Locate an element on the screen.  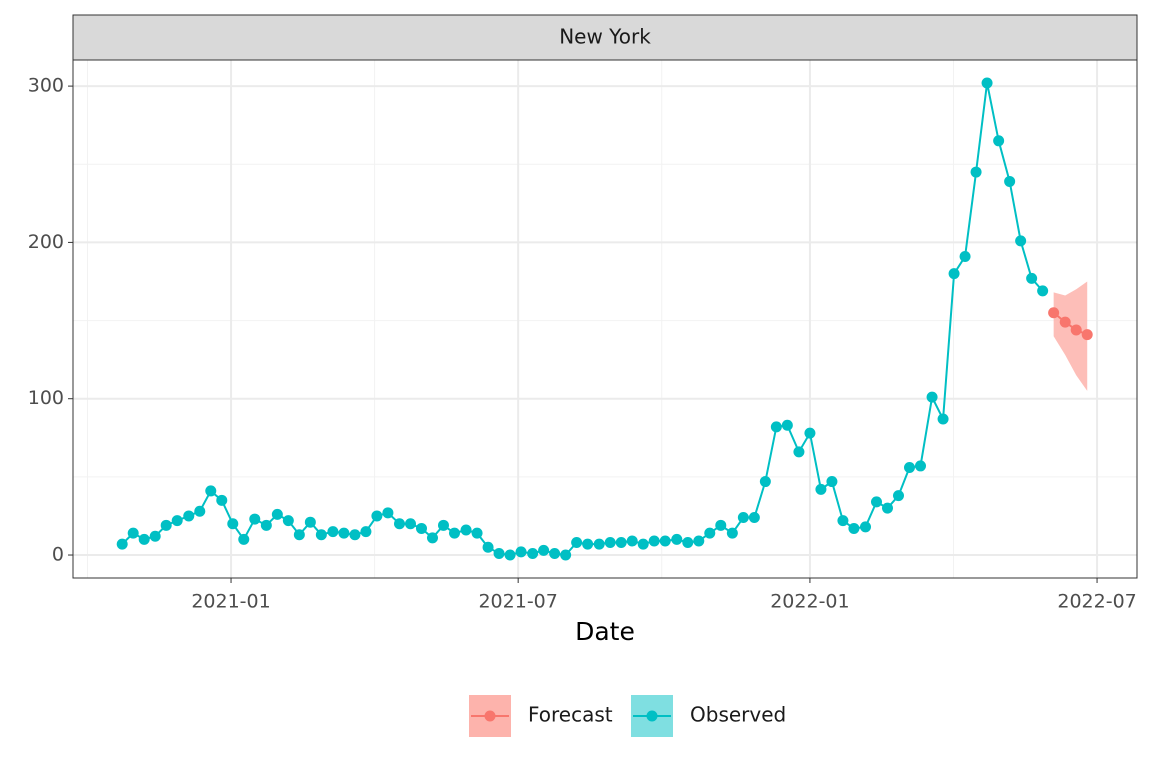
y-tick-label: 0 is located at coordinates (58, 555).